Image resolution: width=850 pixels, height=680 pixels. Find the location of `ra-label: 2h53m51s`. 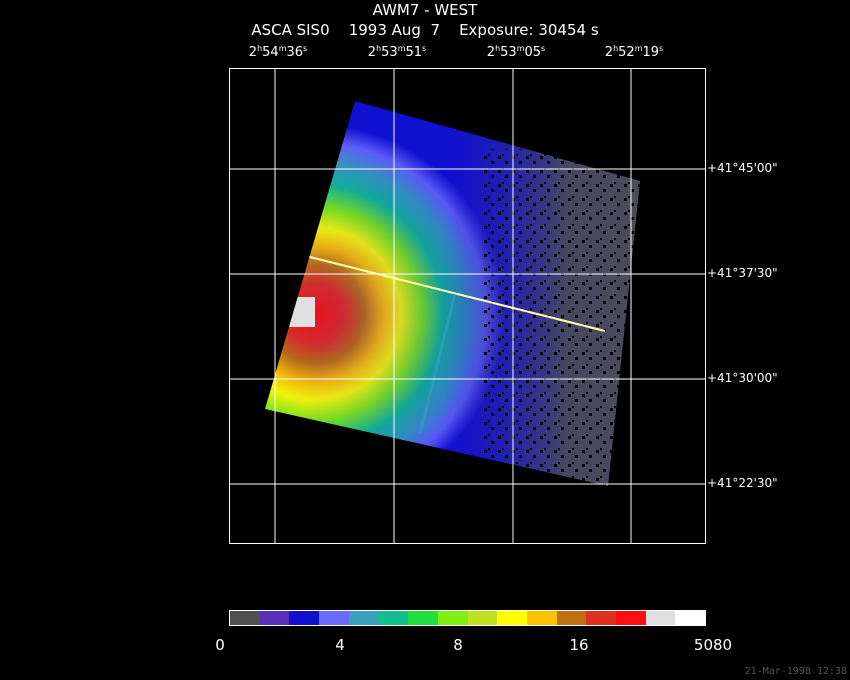

ra-label: 2h53m51s is located at coordinates (397, 52).